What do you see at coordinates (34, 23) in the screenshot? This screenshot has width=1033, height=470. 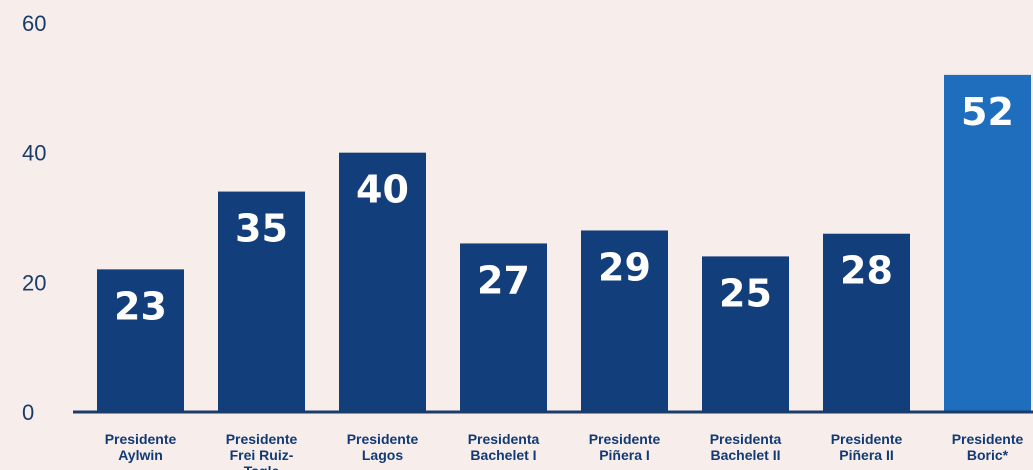 I see `y-tick-label: 60` at bounding box center [34, 23].